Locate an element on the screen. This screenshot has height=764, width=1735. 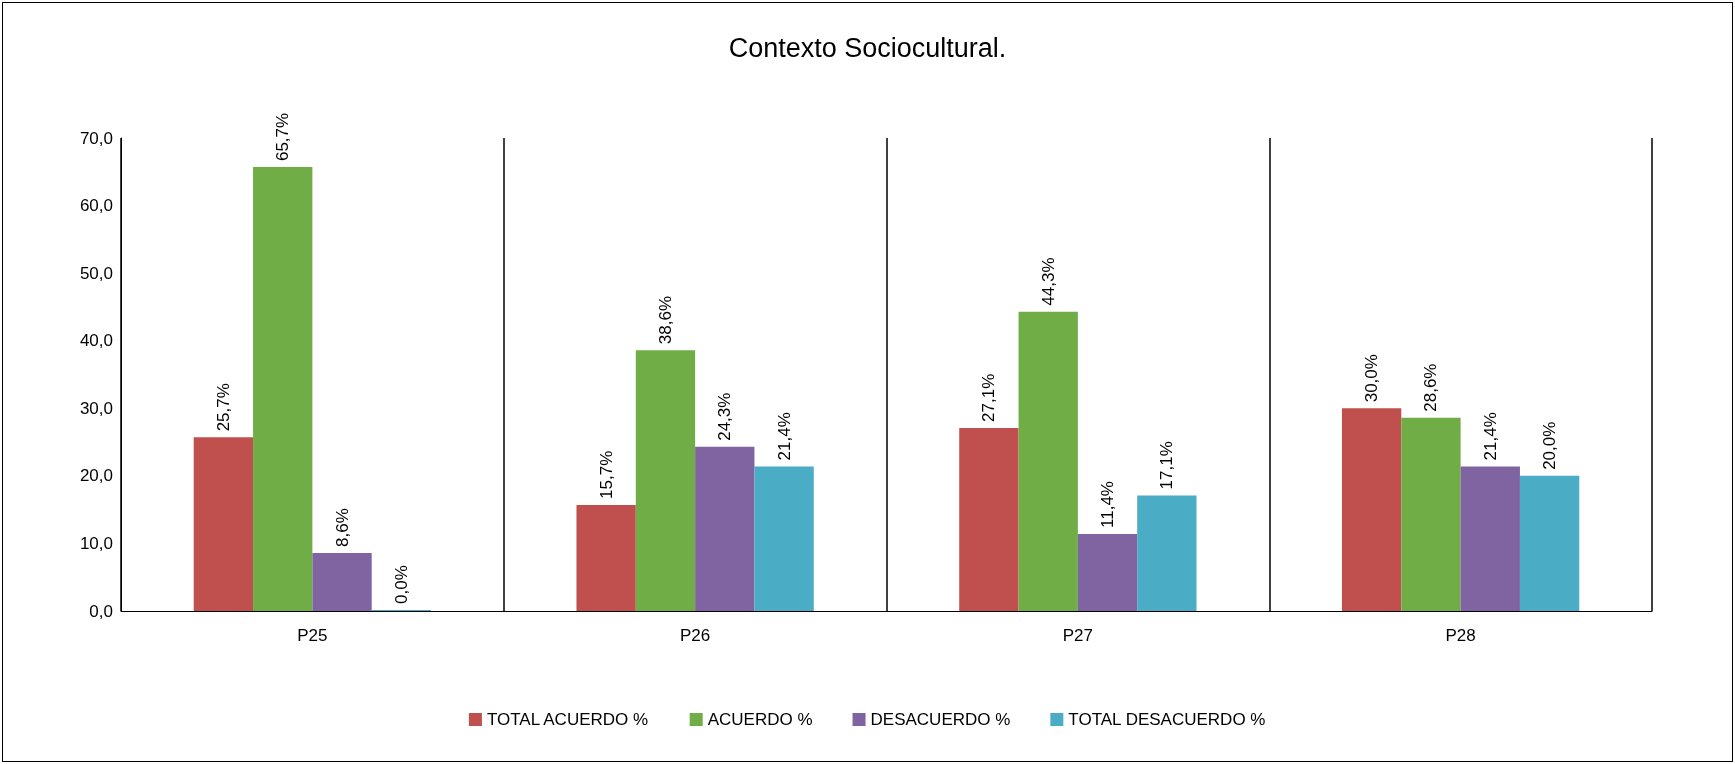
data-label: 65,7% is located at coordinates (283, 137).